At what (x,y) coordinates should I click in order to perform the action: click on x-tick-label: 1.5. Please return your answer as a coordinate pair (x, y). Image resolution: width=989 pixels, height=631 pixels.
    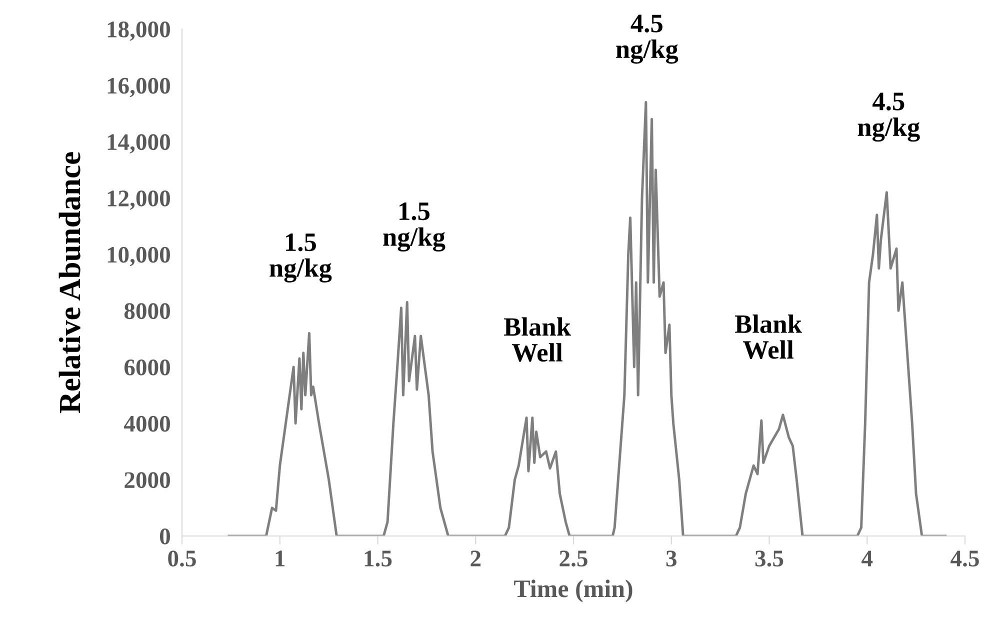
    Looking at the image, I should click on (378, 558).